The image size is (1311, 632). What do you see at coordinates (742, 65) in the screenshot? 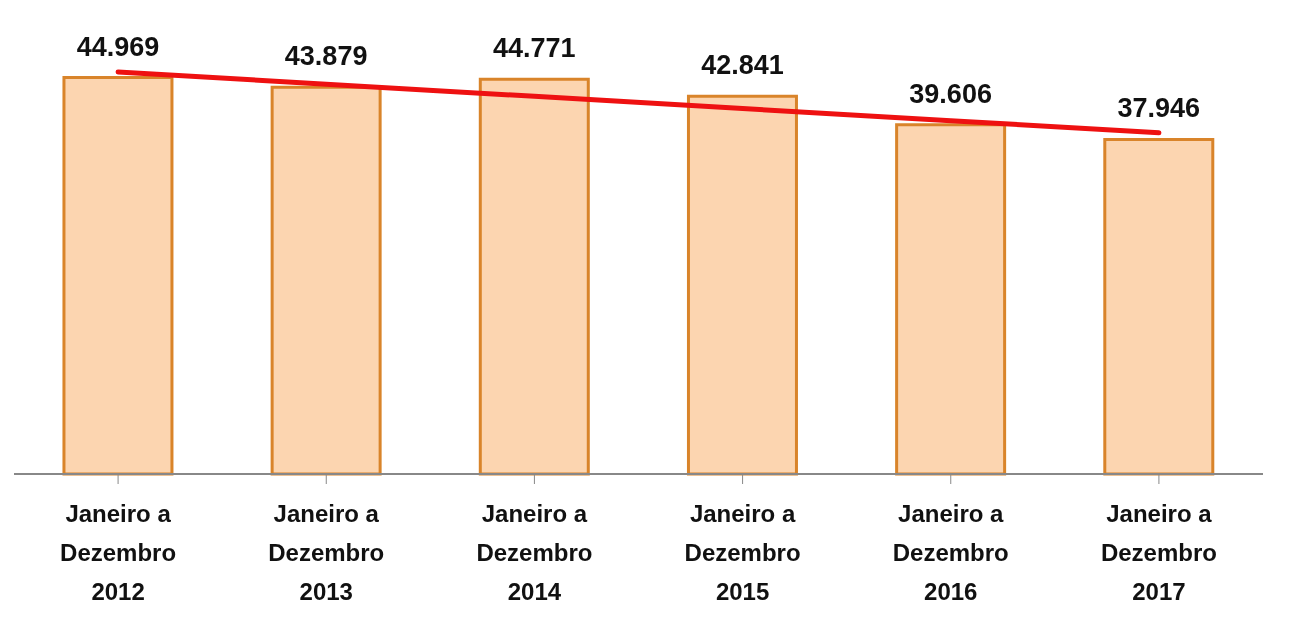
I see `data-label: 42.841` at bounding box center [742, 65].